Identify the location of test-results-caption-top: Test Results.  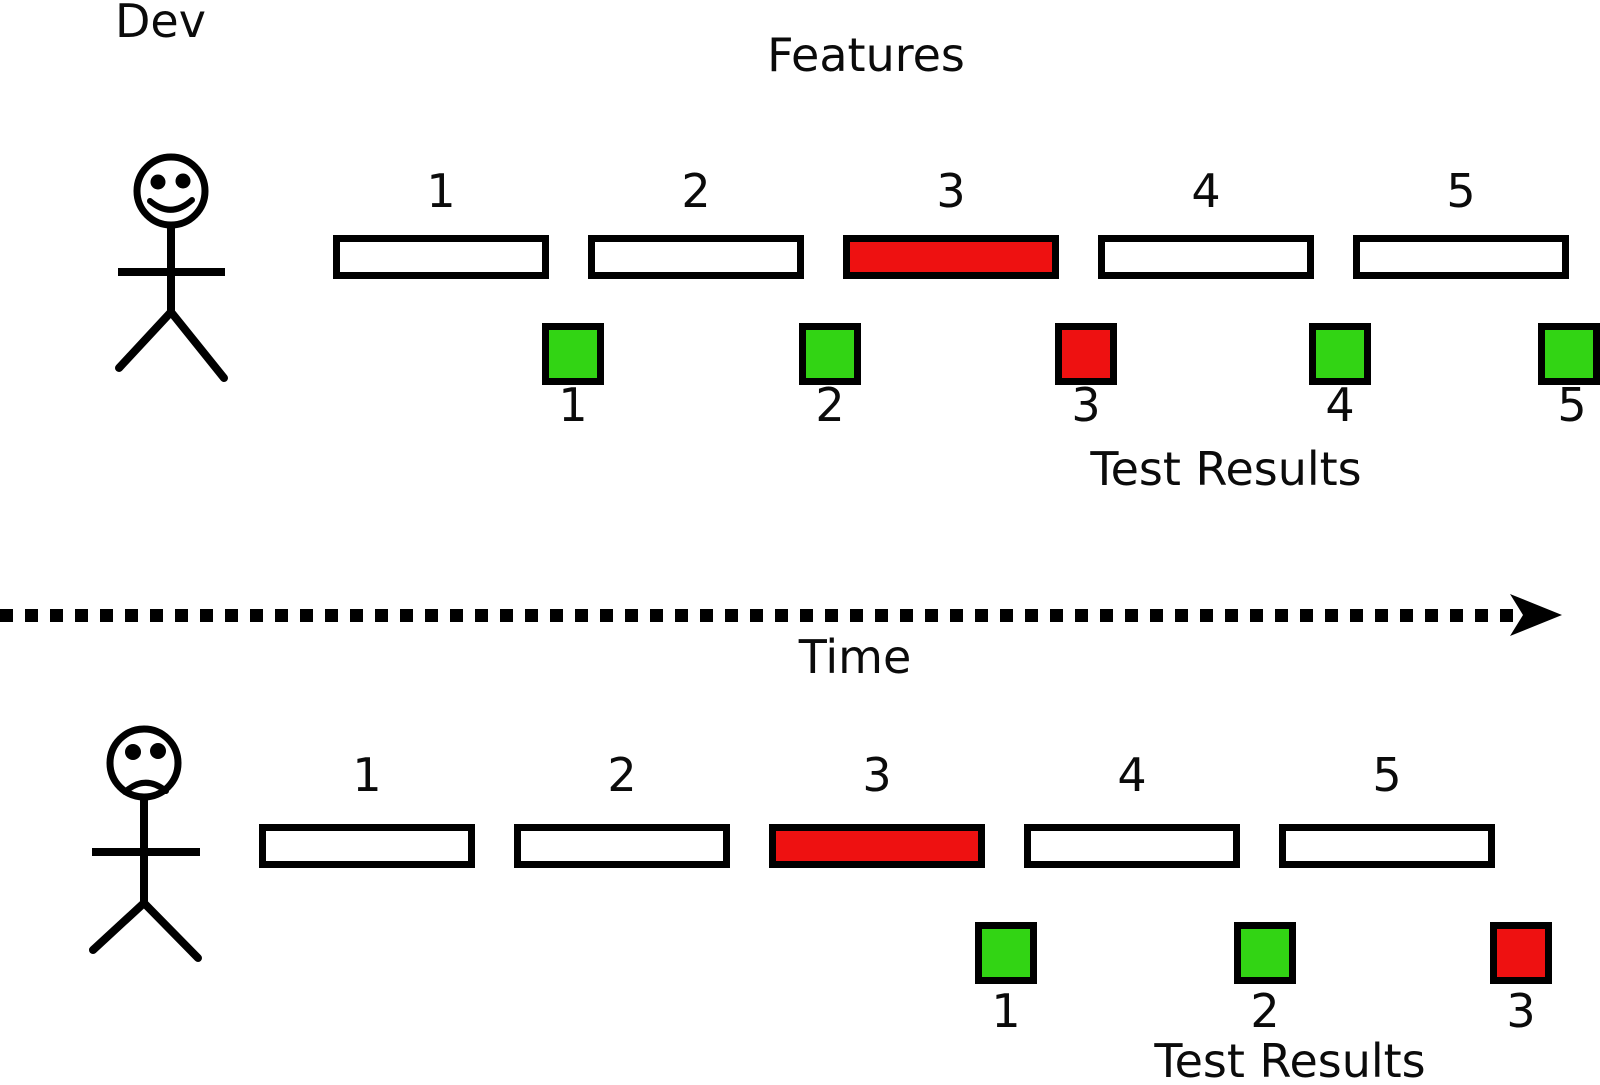
(1226, 469).